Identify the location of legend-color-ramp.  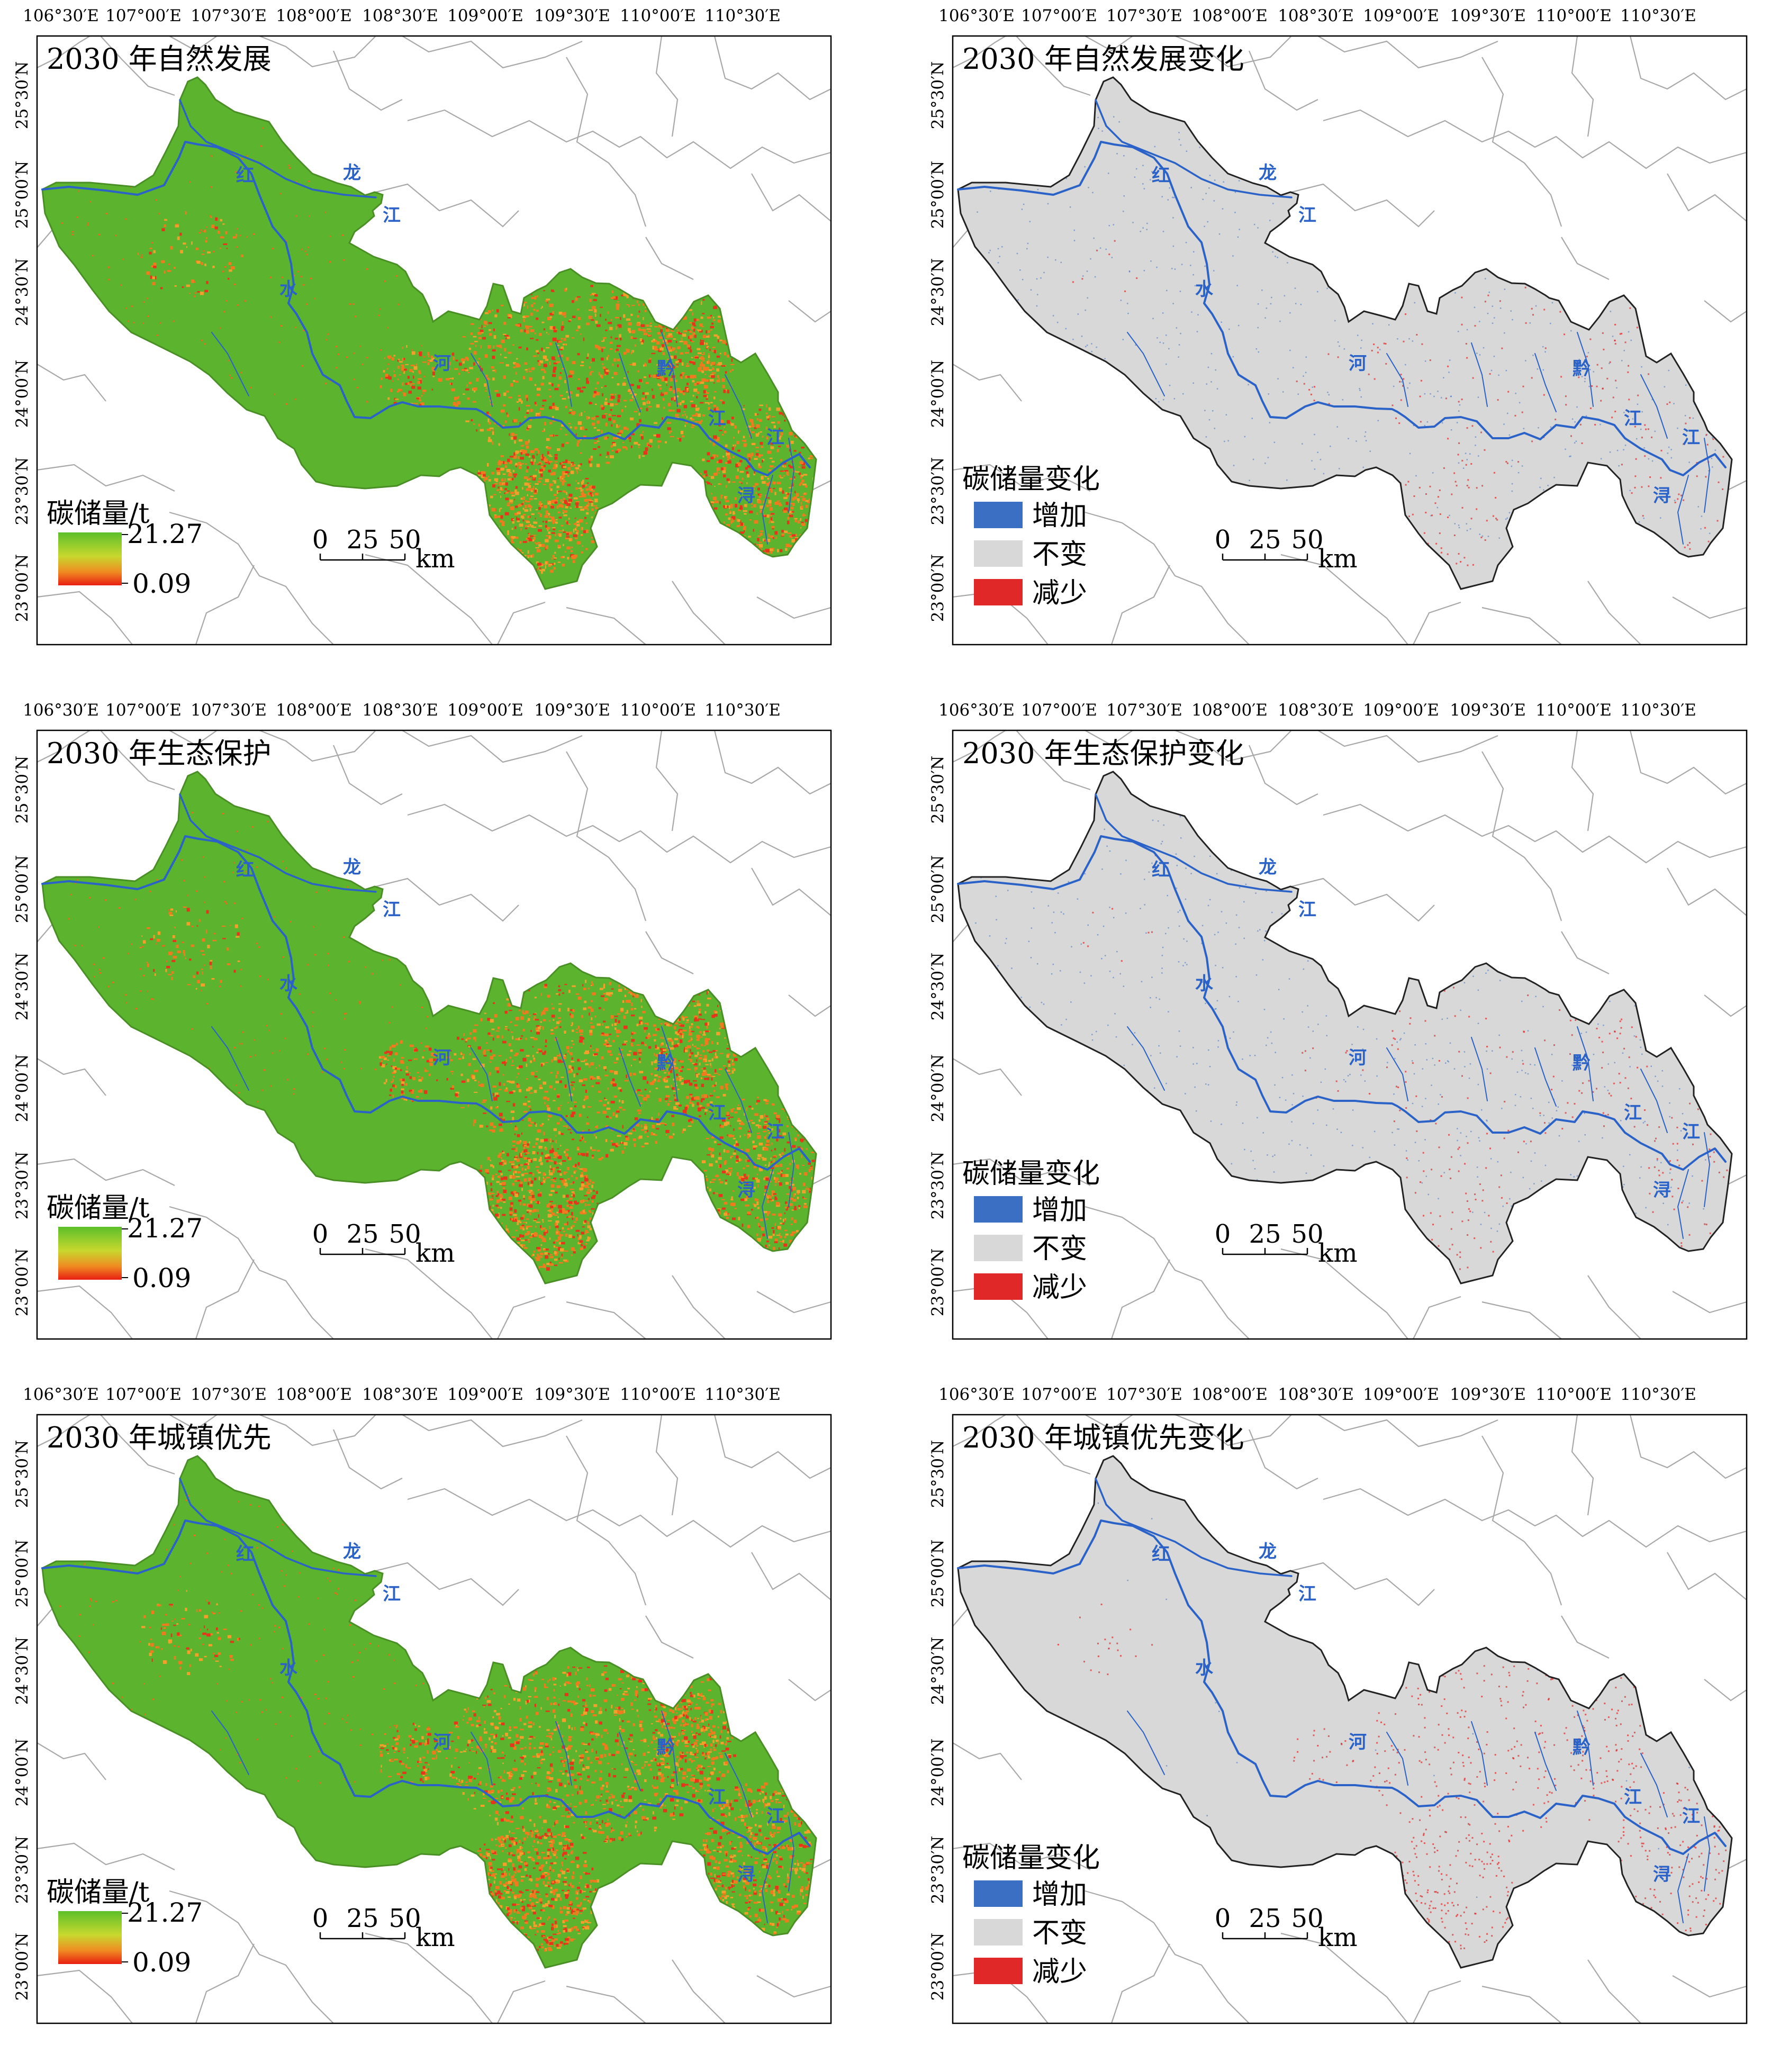
(90, 1938).